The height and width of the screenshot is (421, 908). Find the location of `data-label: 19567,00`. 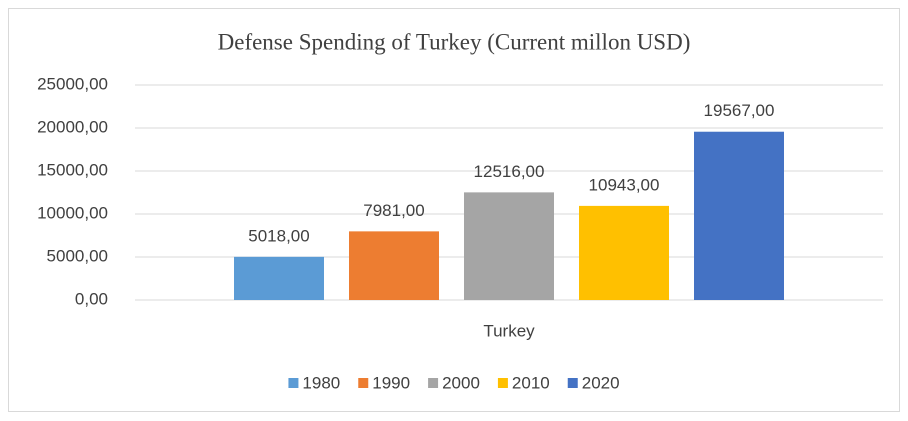

data-label: 19567,00 is located at coordinates (739, 110).